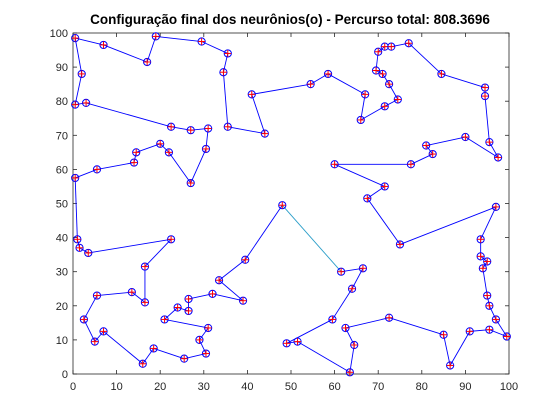 The image size is (560, 420). I want to click on route-closing-segment, so click(311, 238).